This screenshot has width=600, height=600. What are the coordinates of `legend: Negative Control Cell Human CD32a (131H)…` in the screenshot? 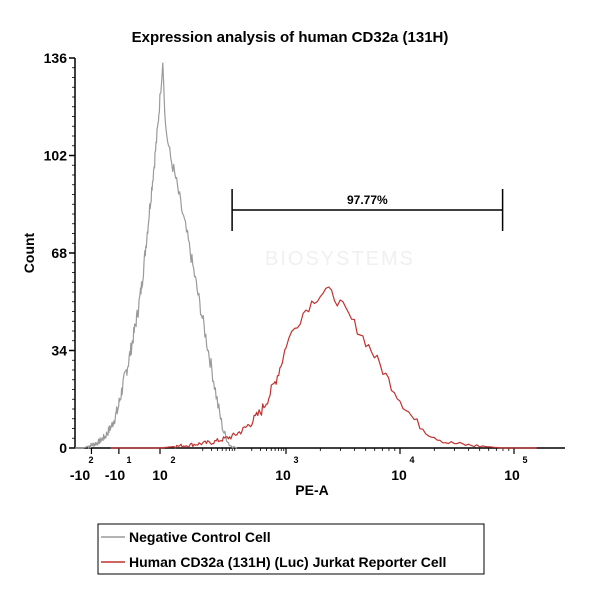 It's located at (291, 549).